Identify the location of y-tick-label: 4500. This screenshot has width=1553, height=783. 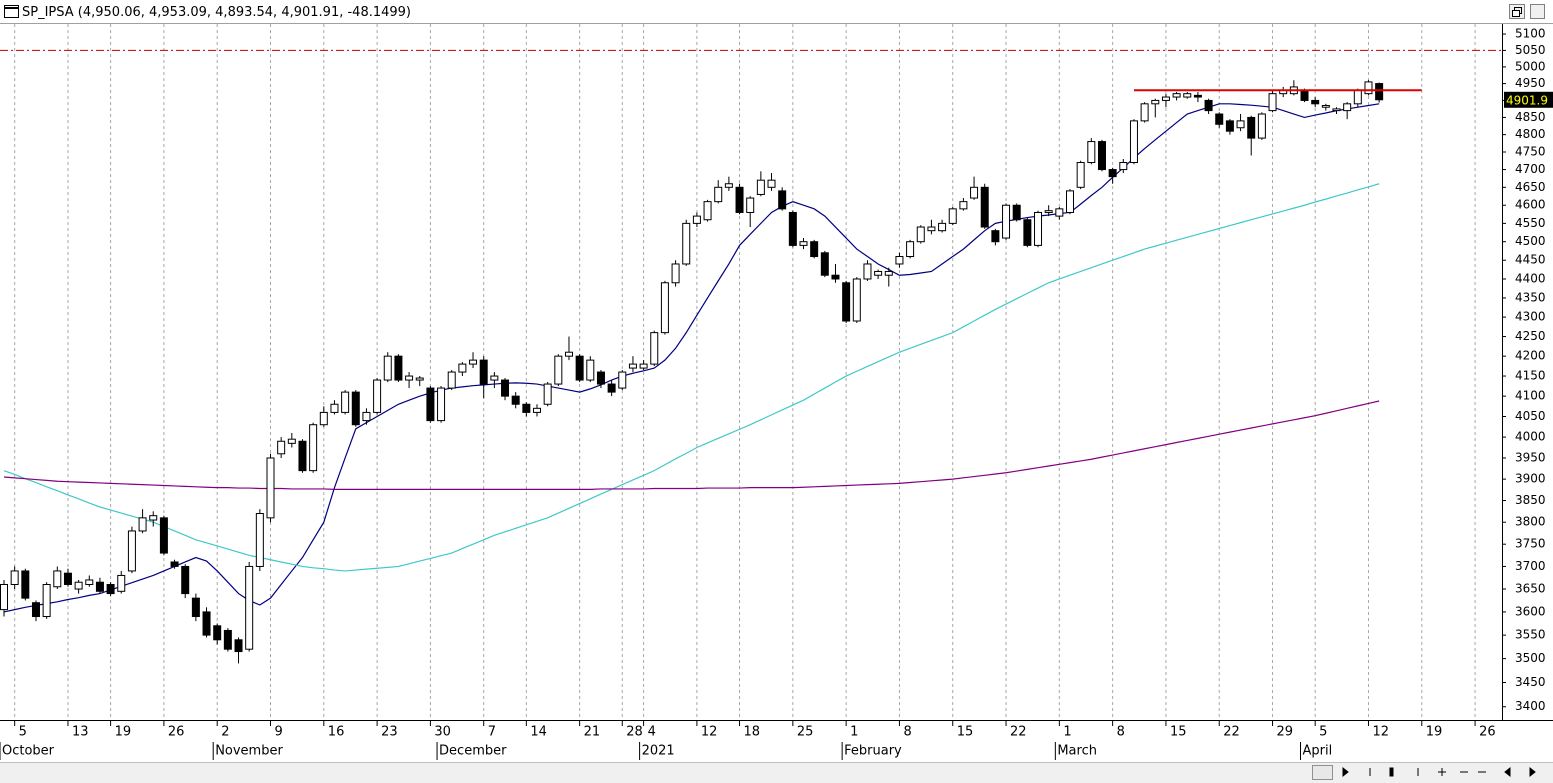
(1530, 241).